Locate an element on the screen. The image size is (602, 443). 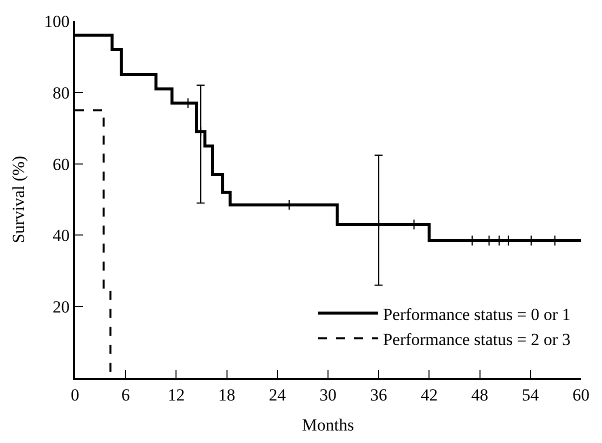
legend-label: Performance status = 2 or 3 is located at coordinates (476, 339).